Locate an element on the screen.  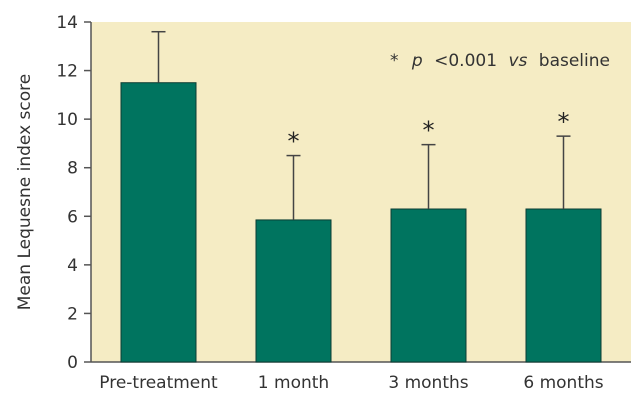
x-tick-label: 3 months is located at coordinates (428, 383).